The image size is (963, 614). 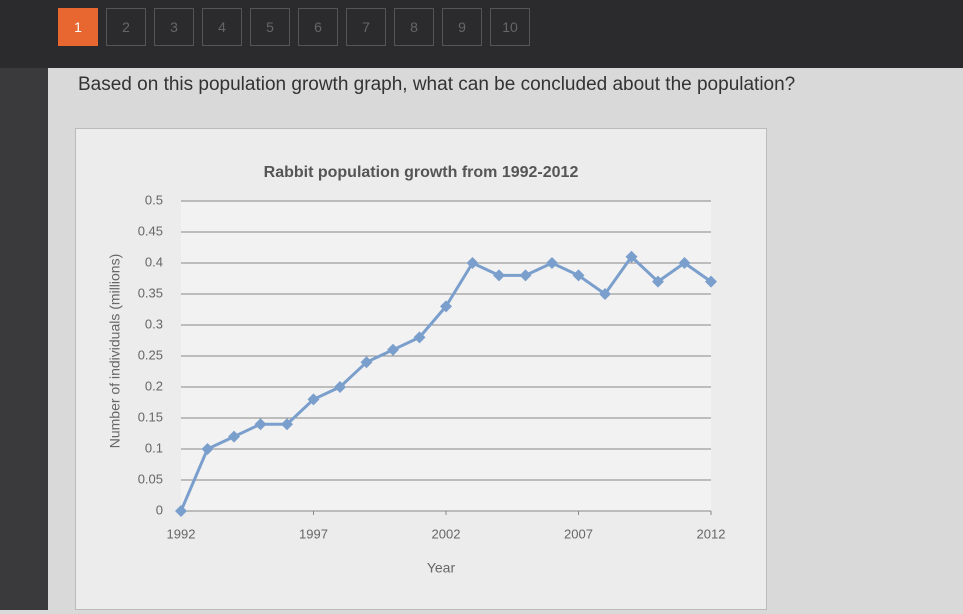 I want to click on nav-item: 5, so click(x=270, y=27).